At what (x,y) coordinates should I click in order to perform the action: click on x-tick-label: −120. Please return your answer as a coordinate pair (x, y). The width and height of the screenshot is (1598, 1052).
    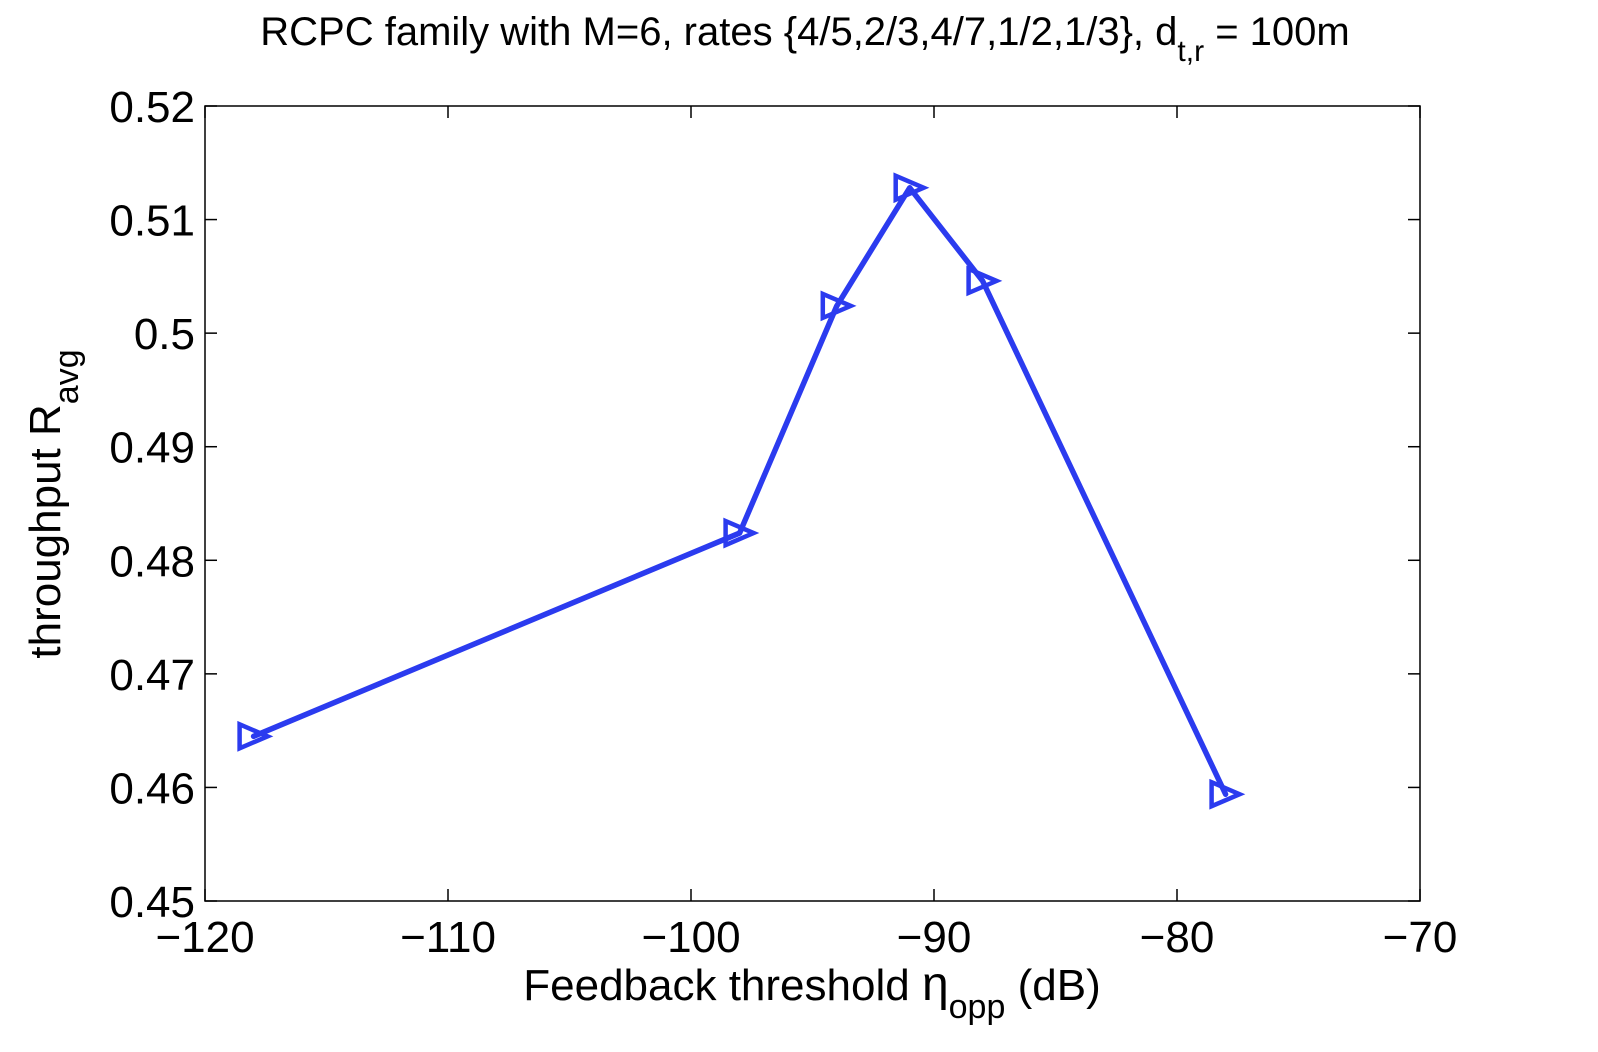
    Looking at the image, I should click on (204, 937).